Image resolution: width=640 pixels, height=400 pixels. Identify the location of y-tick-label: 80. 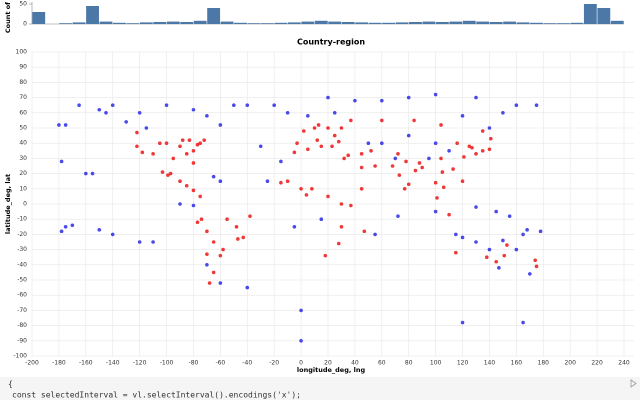
(23, 82).